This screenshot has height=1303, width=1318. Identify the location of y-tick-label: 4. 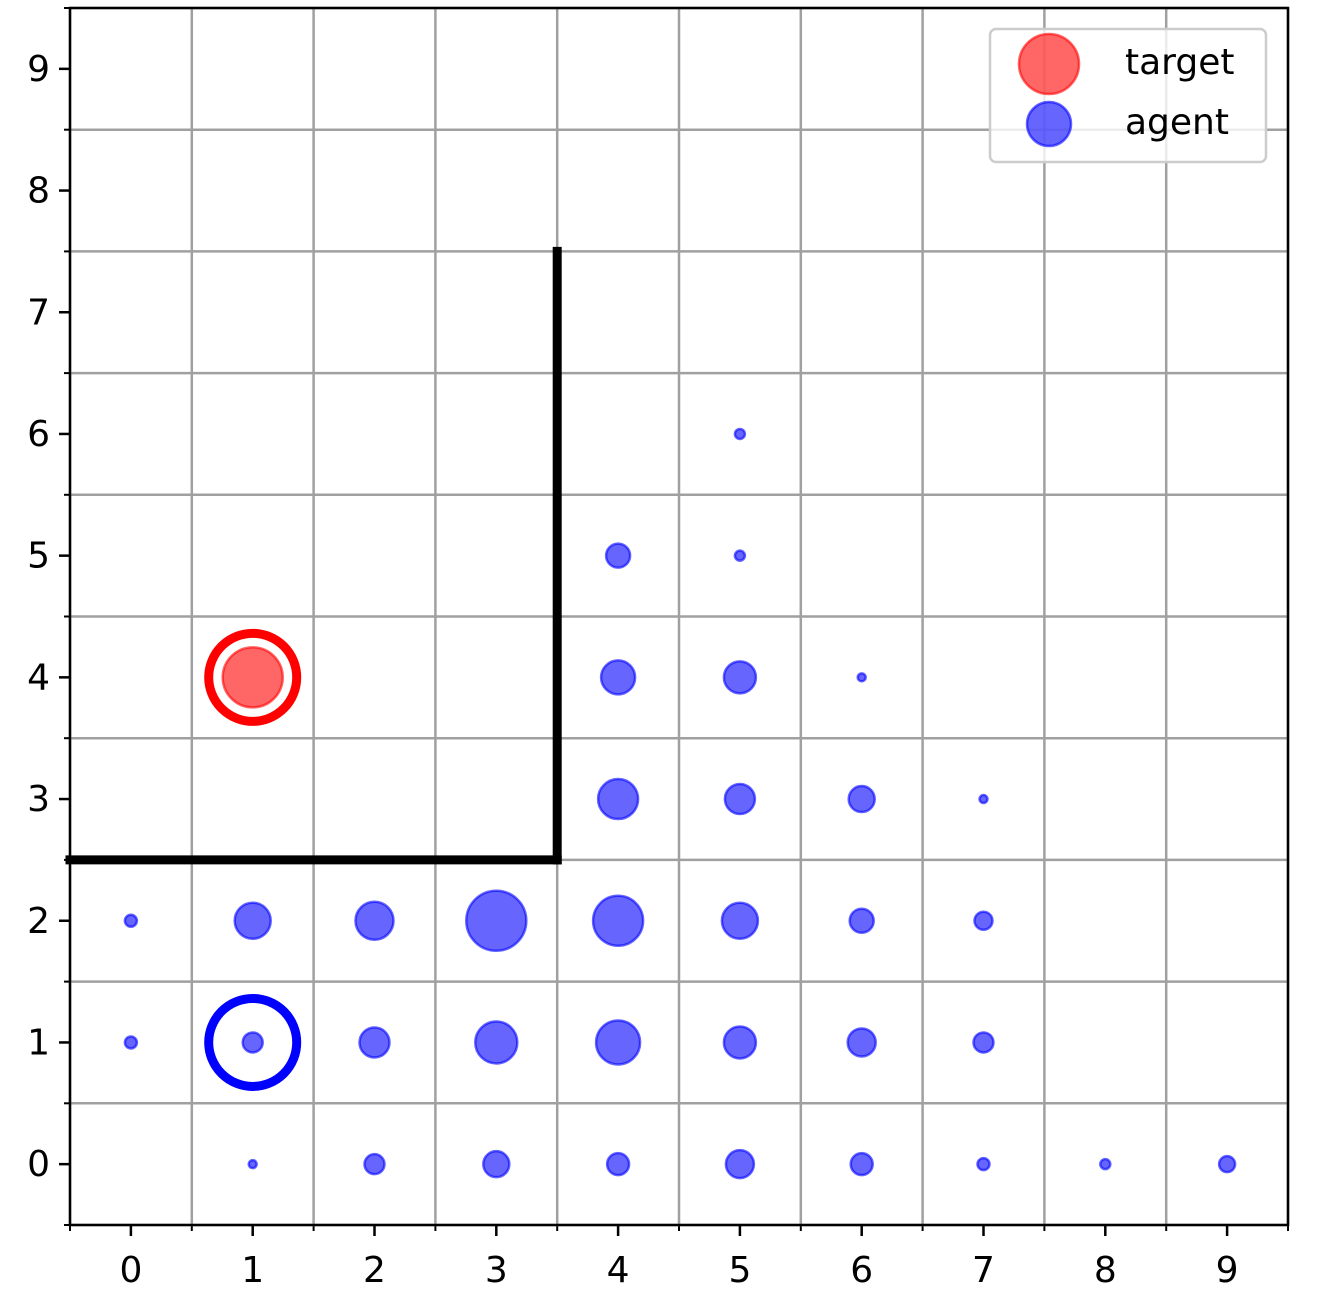
(38, 677).